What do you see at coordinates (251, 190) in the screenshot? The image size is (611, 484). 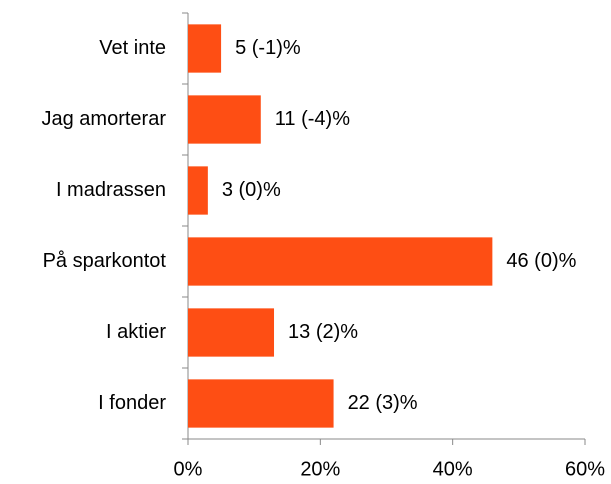 I see `value-label: 3 (0)%` at bounding box center [251, 190].